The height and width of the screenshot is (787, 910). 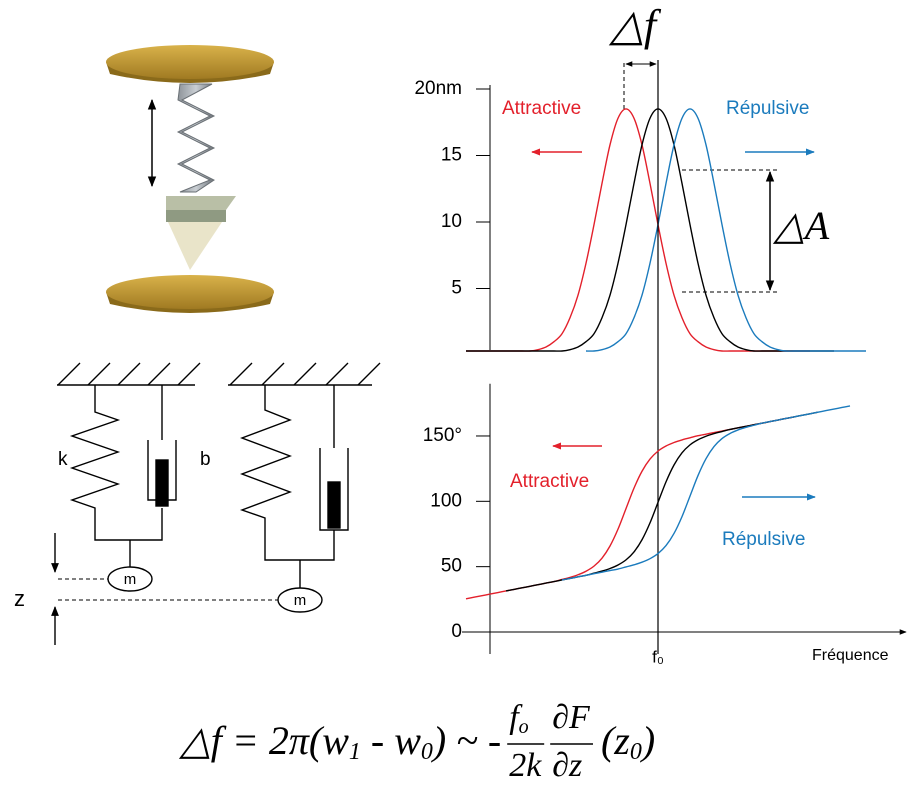 I want to click on y-tick-label: 50, so click(x=451, y=566).